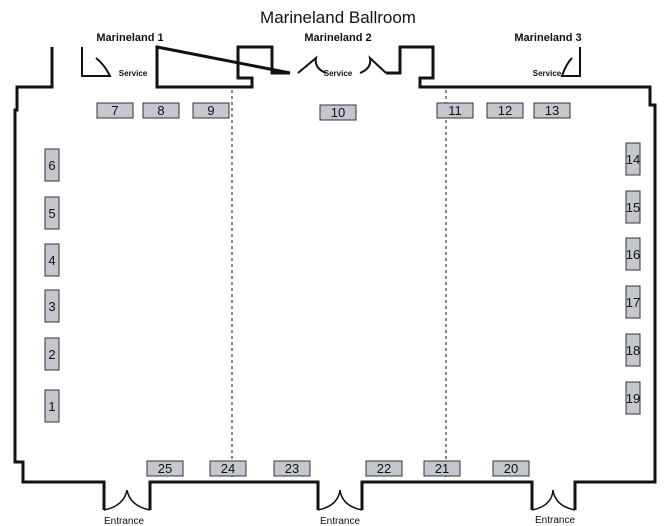  Describe the element at coordinates (337, 38) in the screenshot. I see `room-label-marineland-2: Marineland 2` at that location.